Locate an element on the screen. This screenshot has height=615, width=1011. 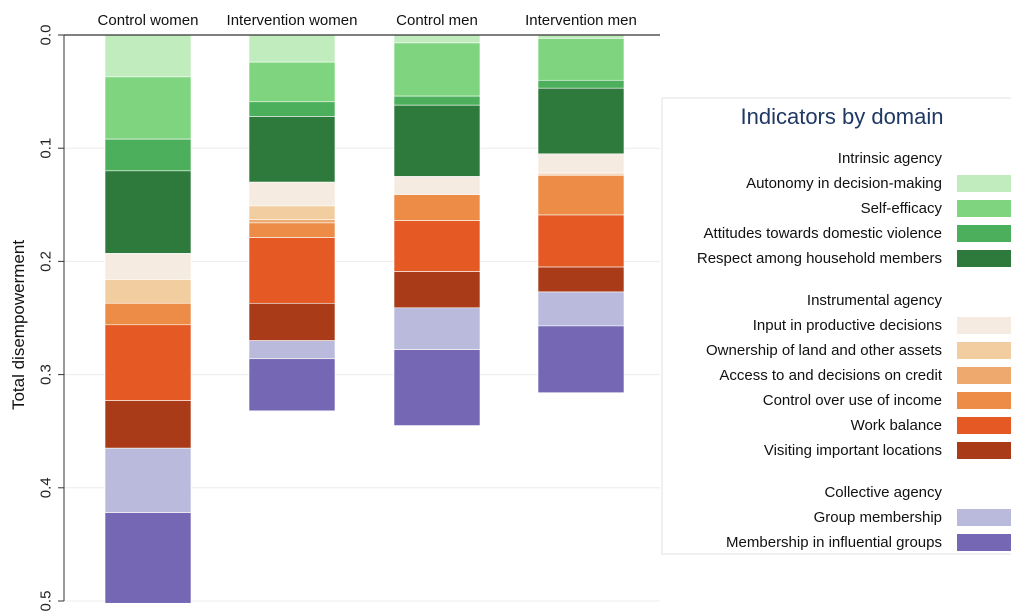
category-label: Intervention women is located at coordinates (292, 20).